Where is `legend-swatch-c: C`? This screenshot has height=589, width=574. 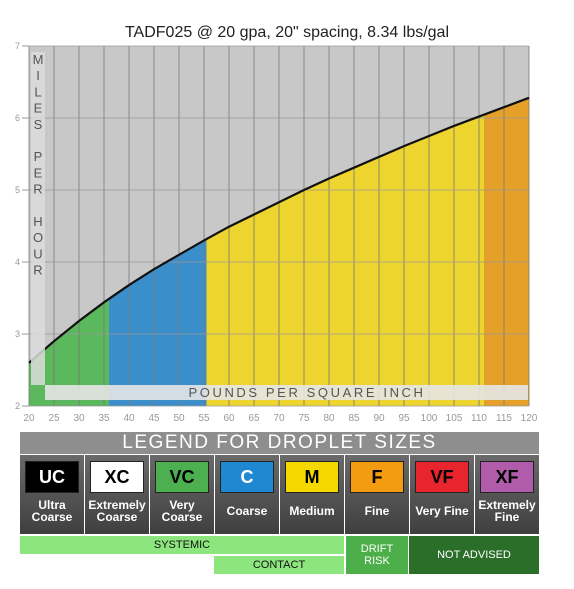 legend-swatch-c: C is located at coordinates (247, 477).